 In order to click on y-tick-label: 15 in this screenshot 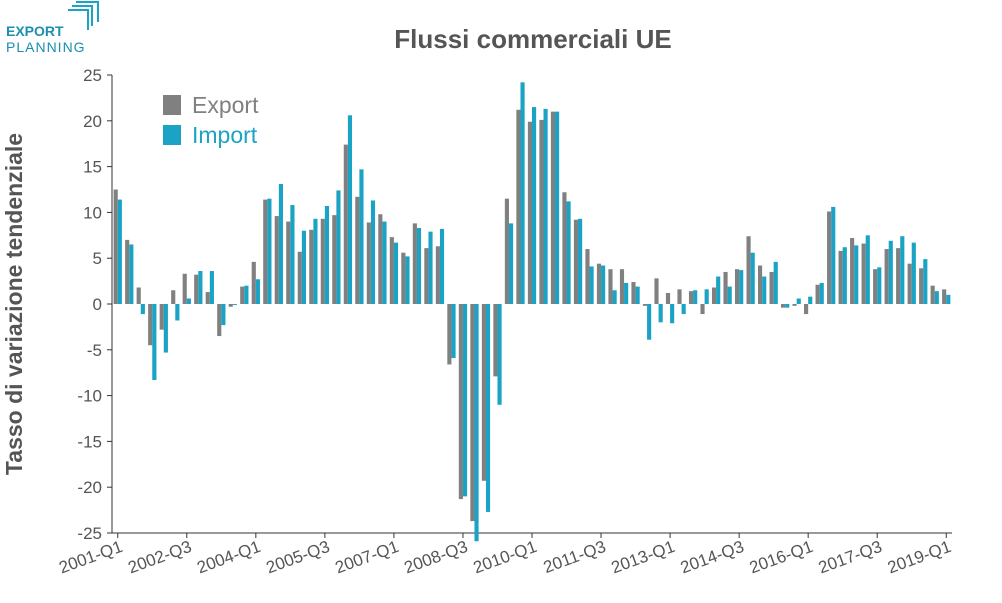, I will do `click(92, 167)`.